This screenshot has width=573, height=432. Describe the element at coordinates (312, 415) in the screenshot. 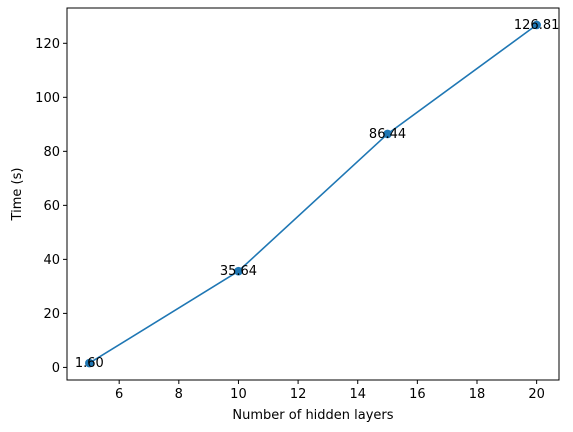

I see `x-axis-title: Number of hidden layers` at that location.